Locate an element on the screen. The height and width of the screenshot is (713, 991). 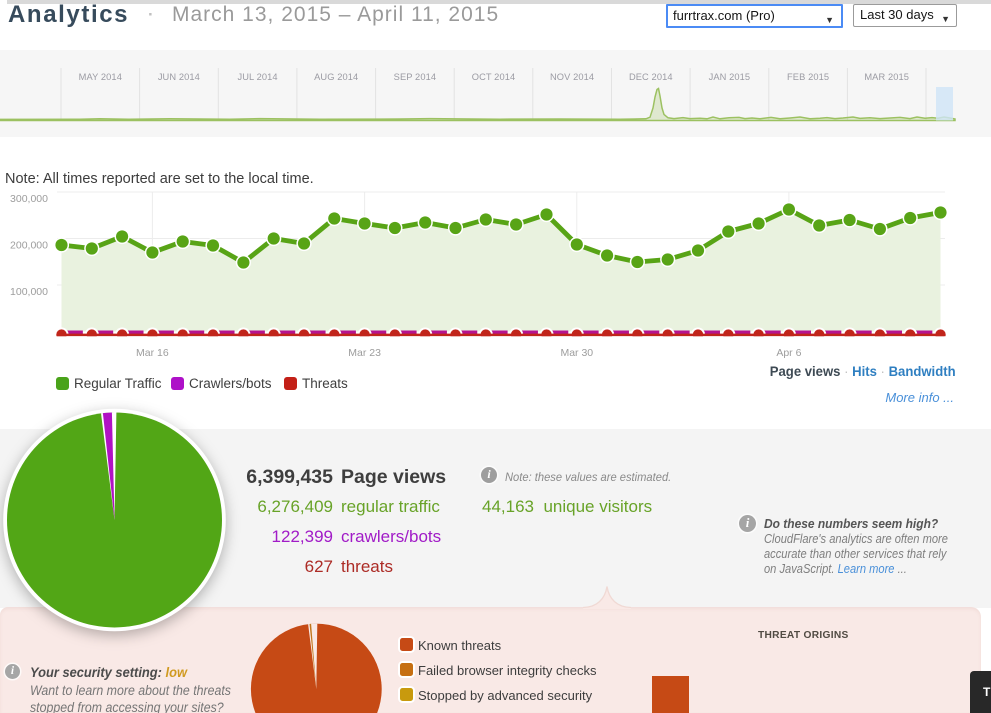
svg-text: JAN 2015 is located at coordinates (730, 77).